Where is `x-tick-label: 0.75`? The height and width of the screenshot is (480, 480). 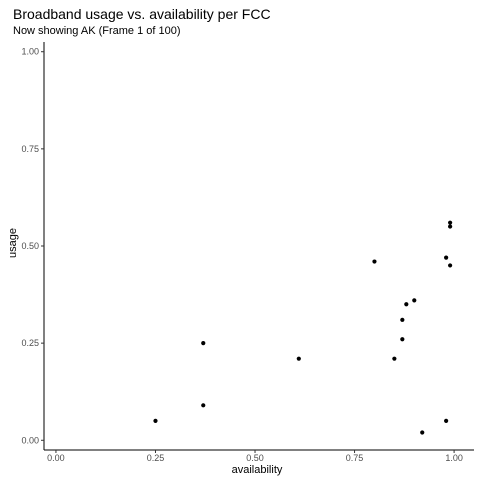
x-tick-label: 0.75 is located at coordinates (355, 458).